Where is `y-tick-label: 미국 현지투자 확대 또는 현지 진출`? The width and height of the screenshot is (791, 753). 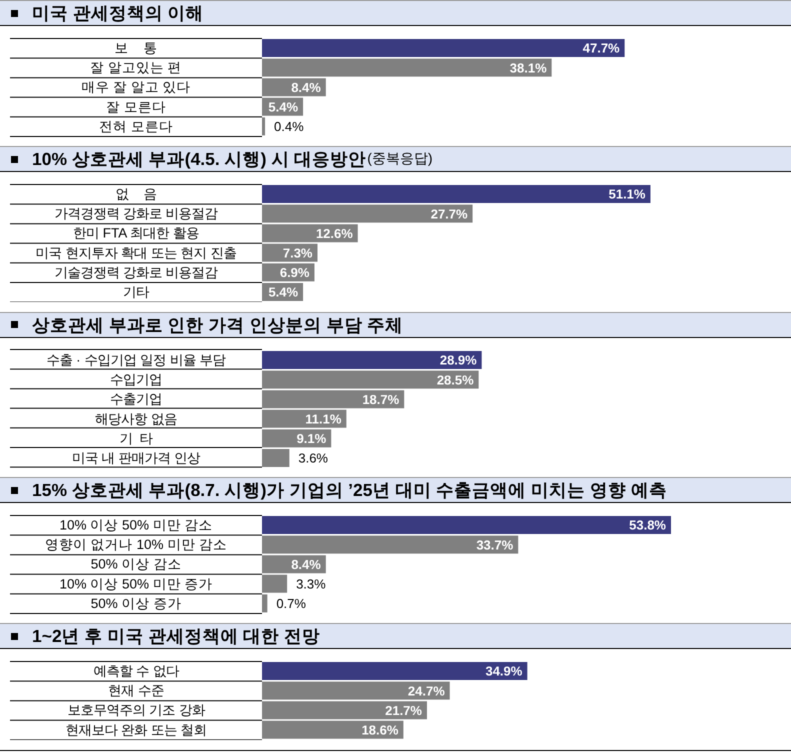 y-tick-label: 미국 현지투자 확대 또는 현지 진출 is located at coordinates (136, 252).